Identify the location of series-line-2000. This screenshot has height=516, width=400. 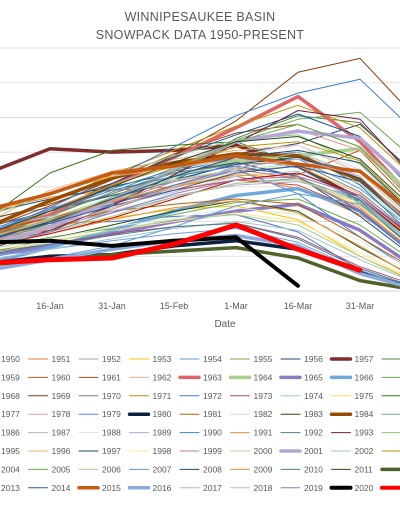
(200, 199).